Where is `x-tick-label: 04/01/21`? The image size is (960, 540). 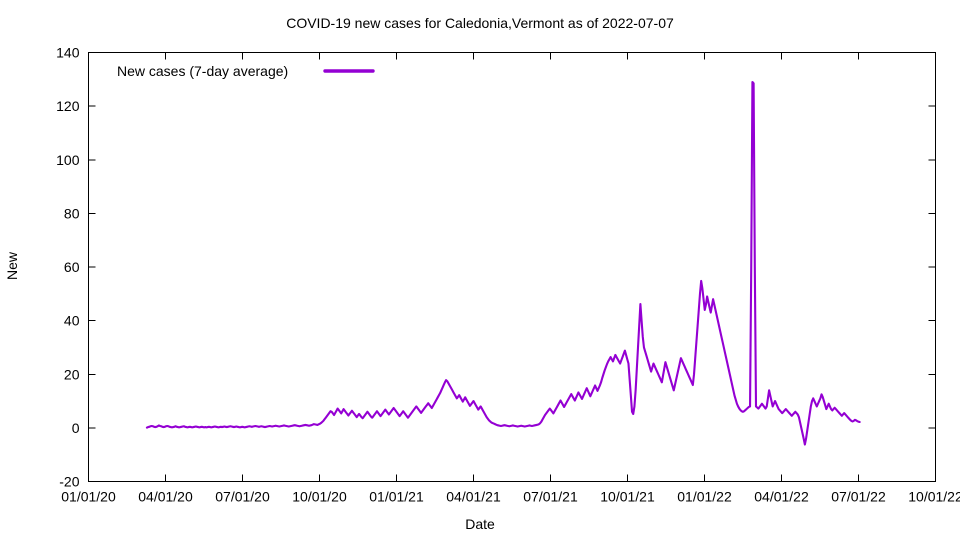 x-tick-label: 04/01/21 is located at coordinates (473, 497).